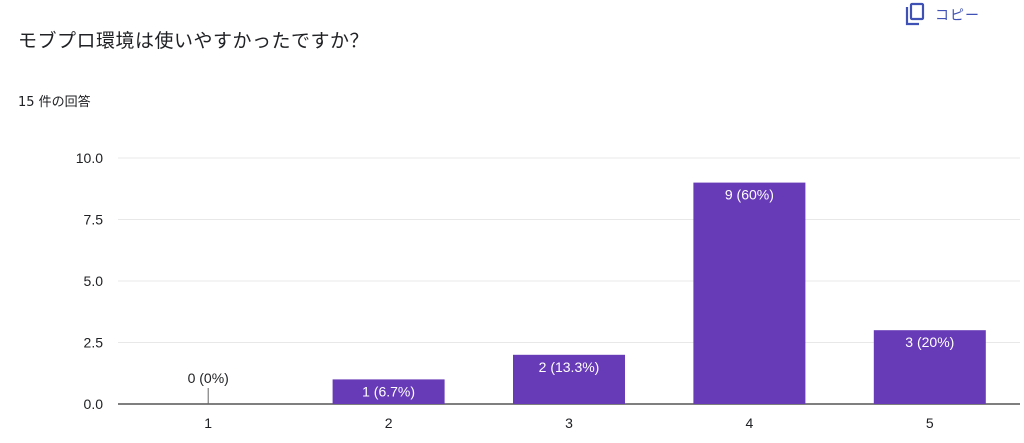 The image size is (1024, 443). Describe the element at coordinates (208, 378) in the screenshot. I see `data-label: 0 (0%)` at that location.